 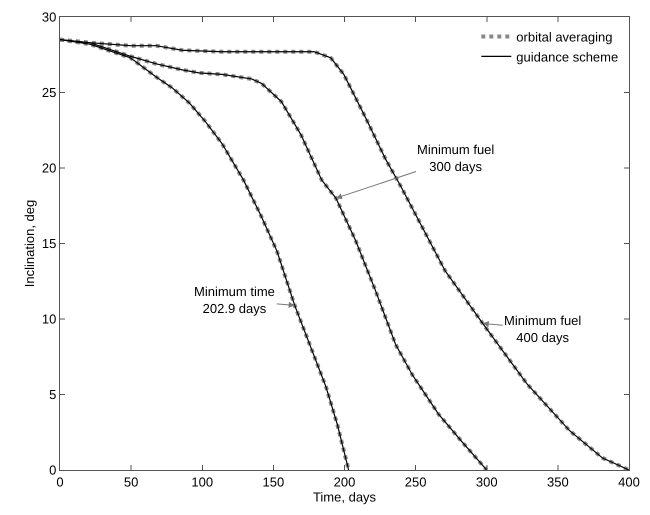 What do you see at coordinates (49, 17) in the screenshot?
I see `y-tick-label: 30` at bounding box center [49, 17].